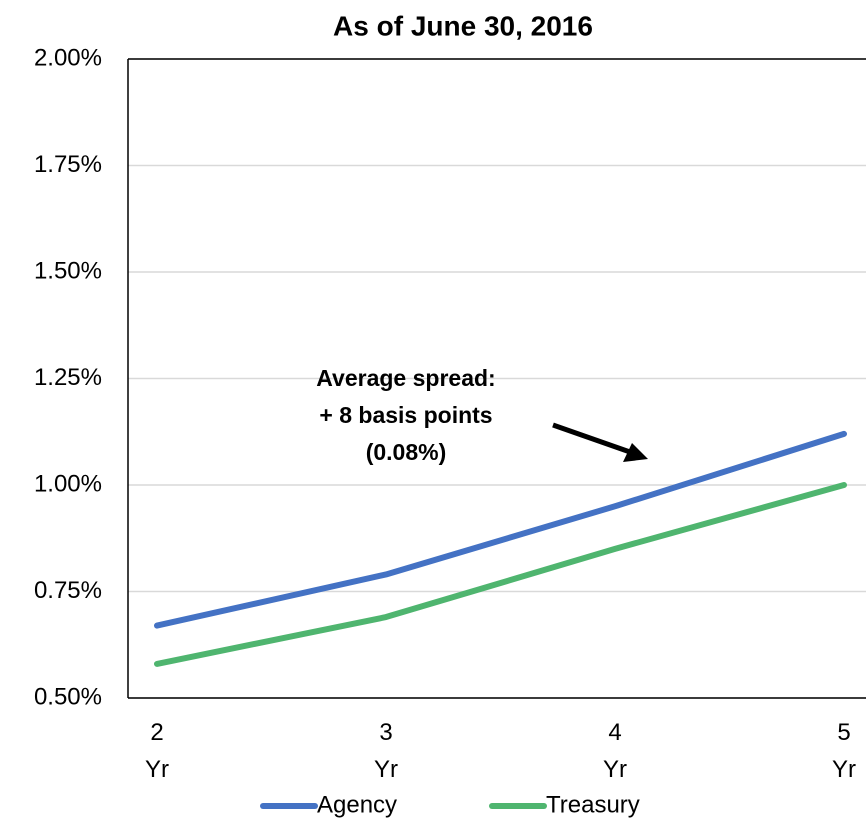 The image size is (866, 826). I want to click on legend-label: Agency, so click(357, 804).